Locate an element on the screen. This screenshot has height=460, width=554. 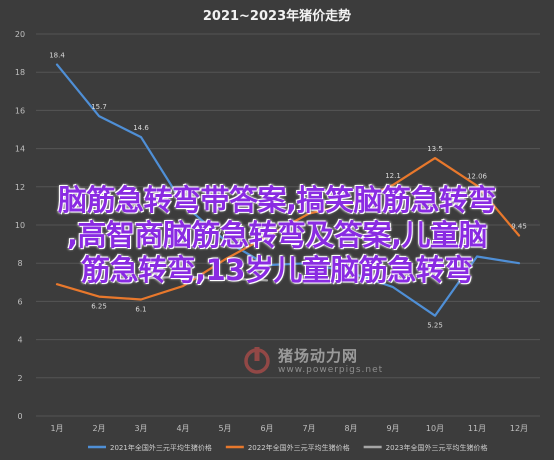
data-label: 15.7 is located at coordinates (99, 107).